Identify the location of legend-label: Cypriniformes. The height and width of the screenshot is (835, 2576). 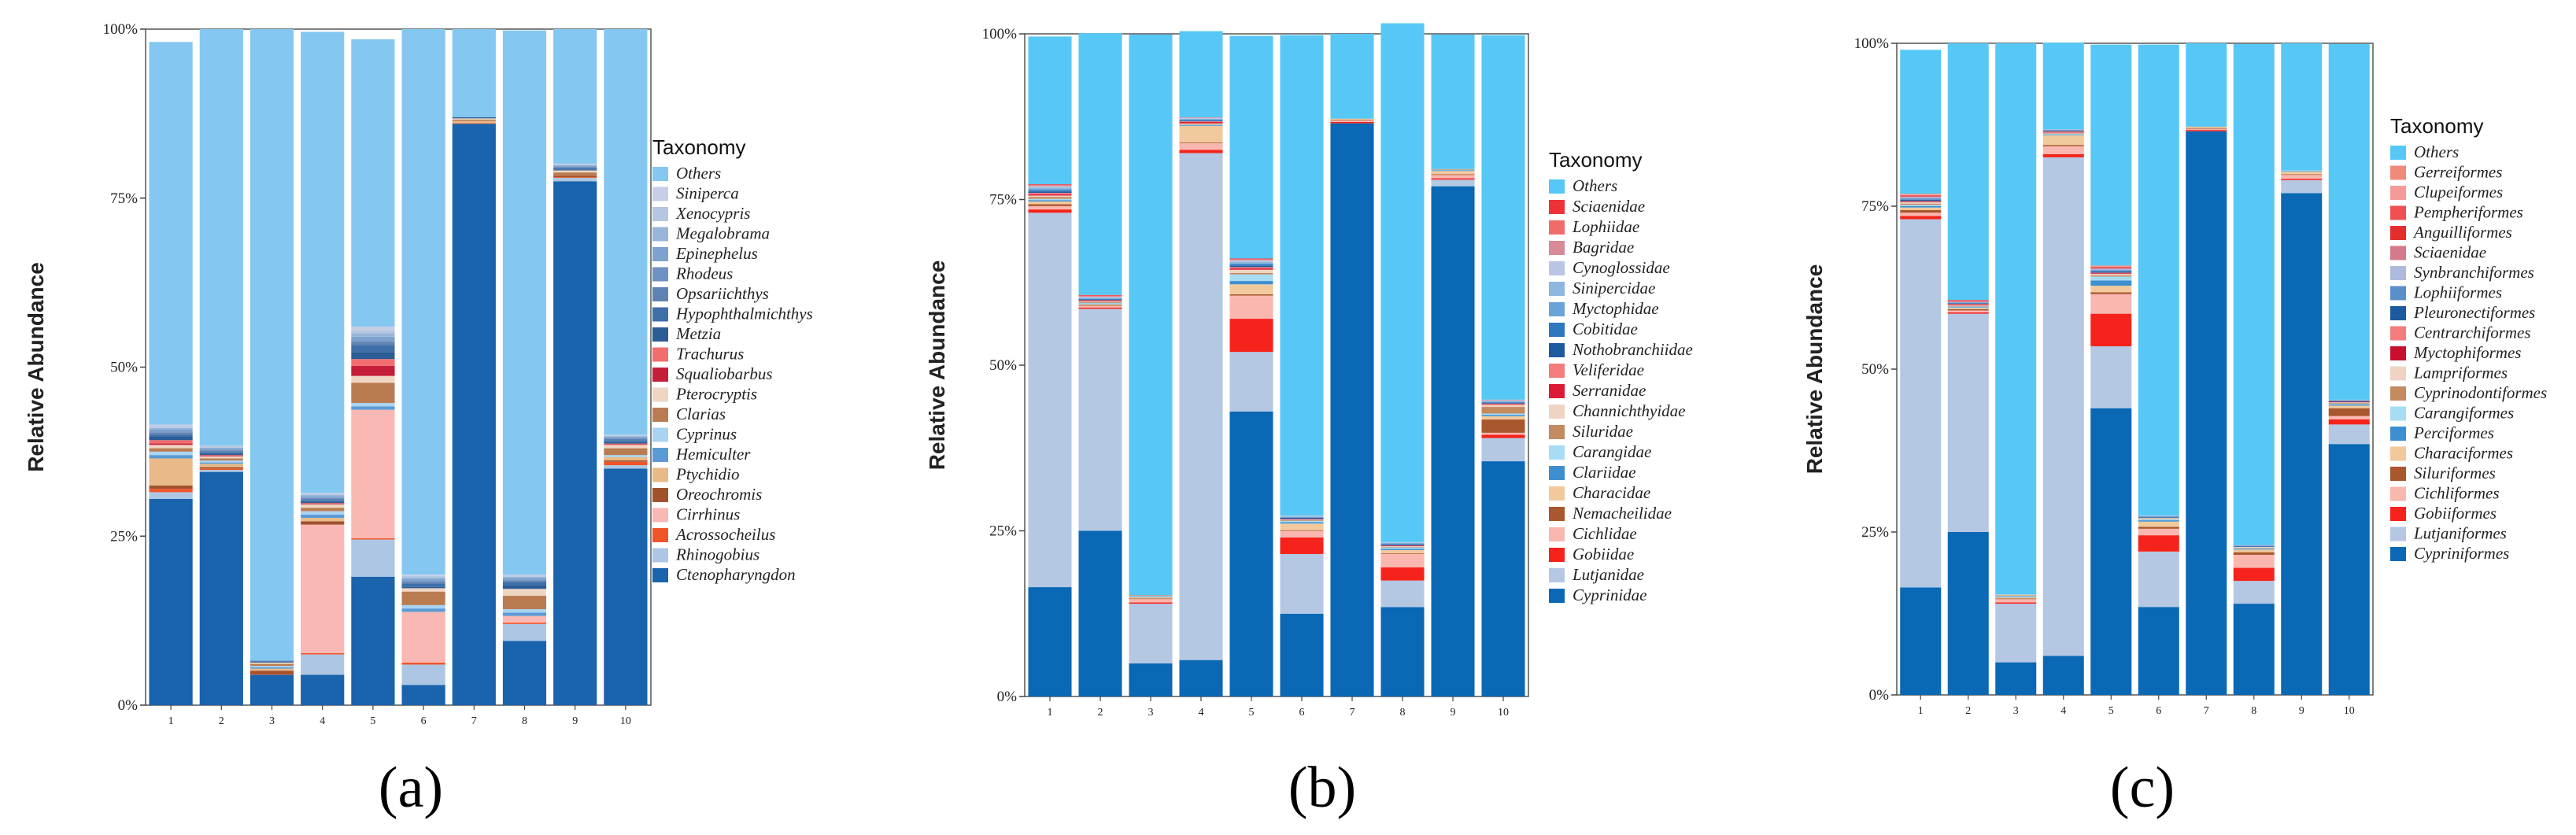
(2461, 554).